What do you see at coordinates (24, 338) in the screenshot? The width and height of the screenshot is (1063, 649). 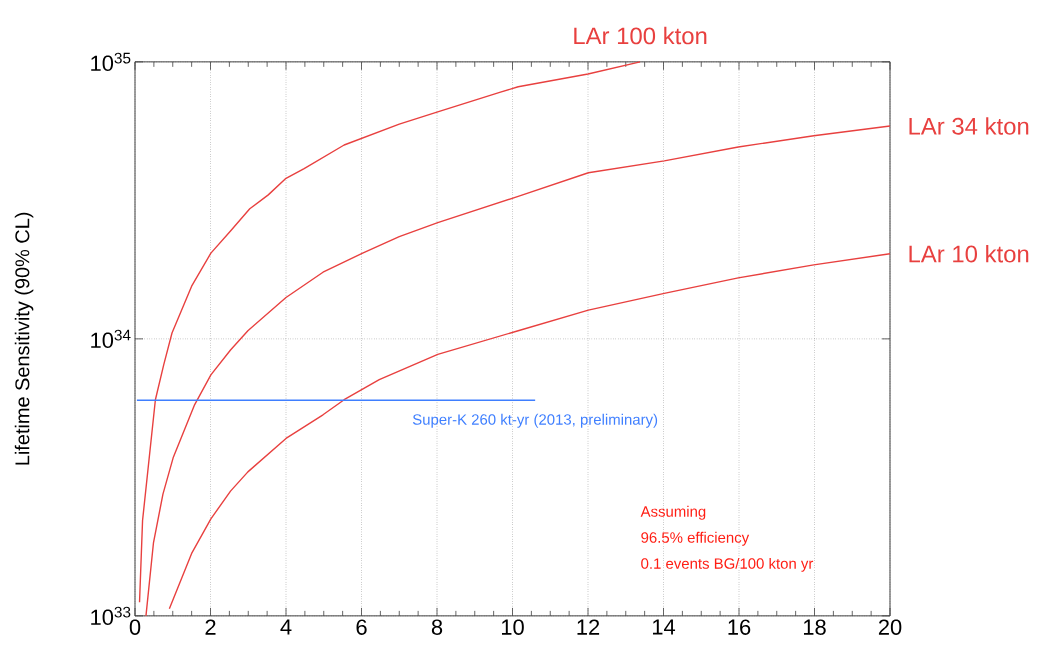 I see `y-axis-title: Lifetime Sensitivity (90% CL)` at bounding box center [24, 338].